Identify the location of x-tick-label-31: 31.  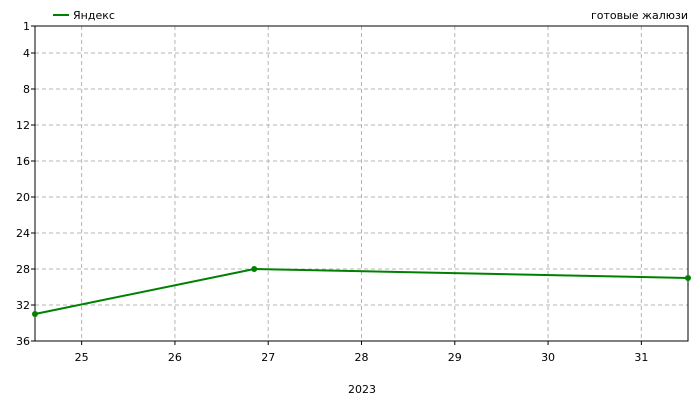
(641, 357).